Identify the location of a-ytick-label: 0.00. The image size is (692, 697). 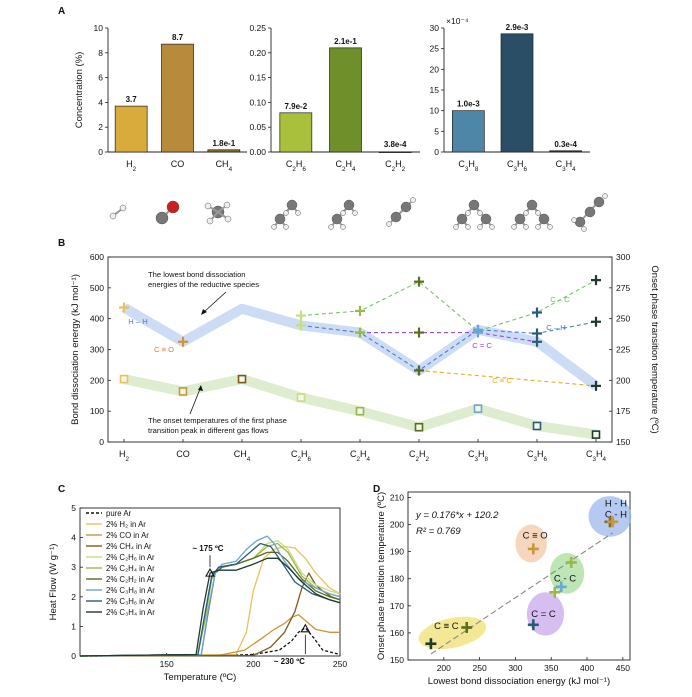
(257, 152).